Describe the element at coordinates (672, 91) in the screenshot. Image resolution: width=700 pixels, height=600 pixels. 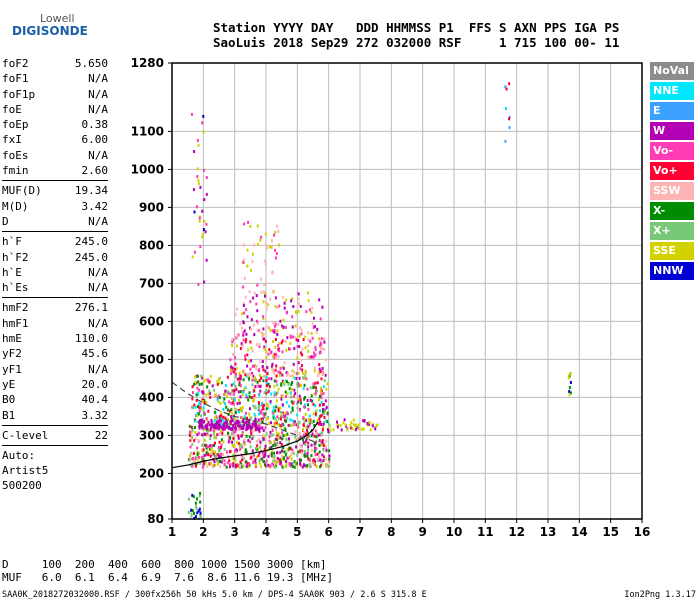
I see `legend-item: NNE` at that location.